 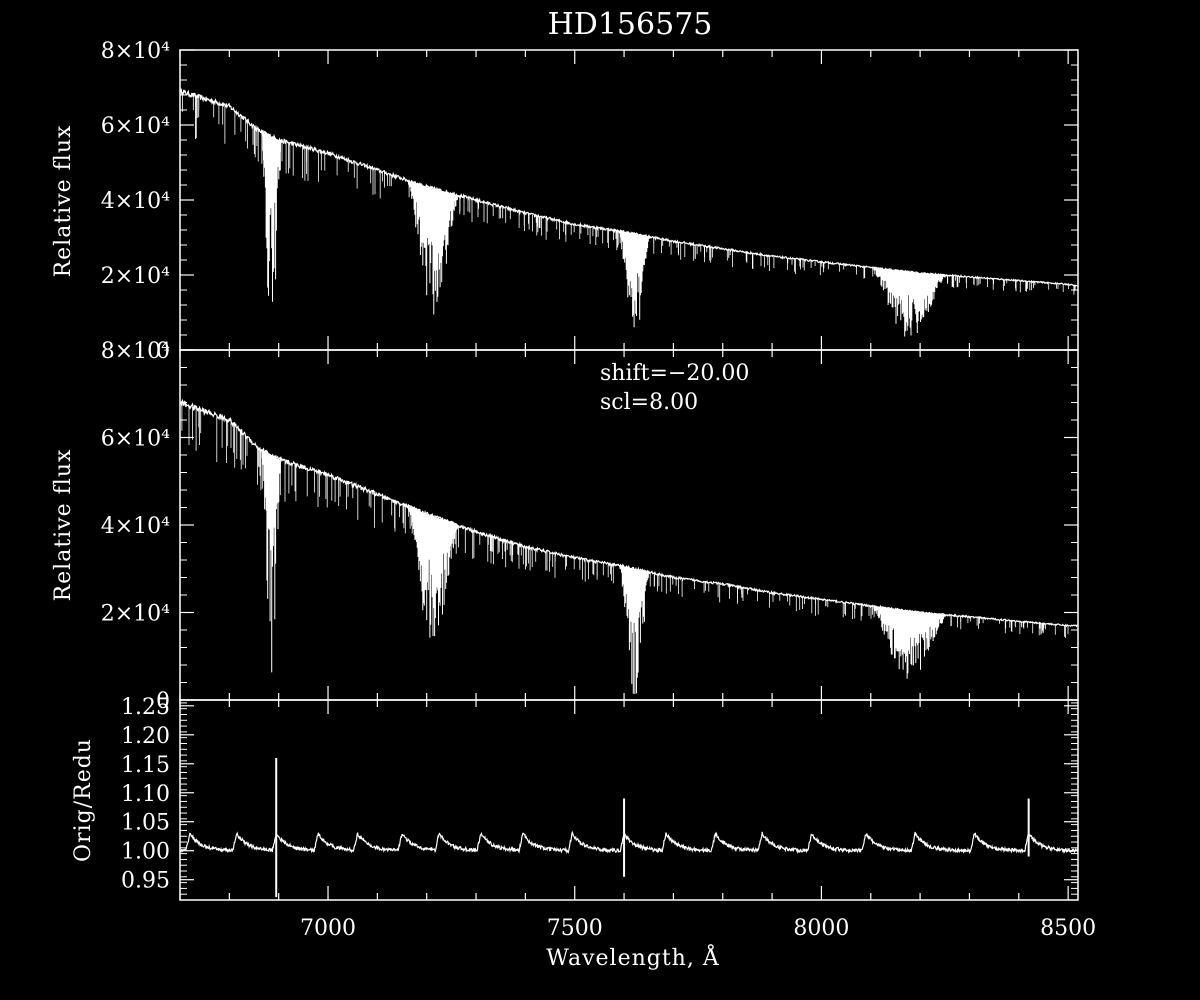 What do you see at coordinates (145, 823) in the screenshot?
I see `y-tick-label: 1.05` at bounding box center [145, 823].